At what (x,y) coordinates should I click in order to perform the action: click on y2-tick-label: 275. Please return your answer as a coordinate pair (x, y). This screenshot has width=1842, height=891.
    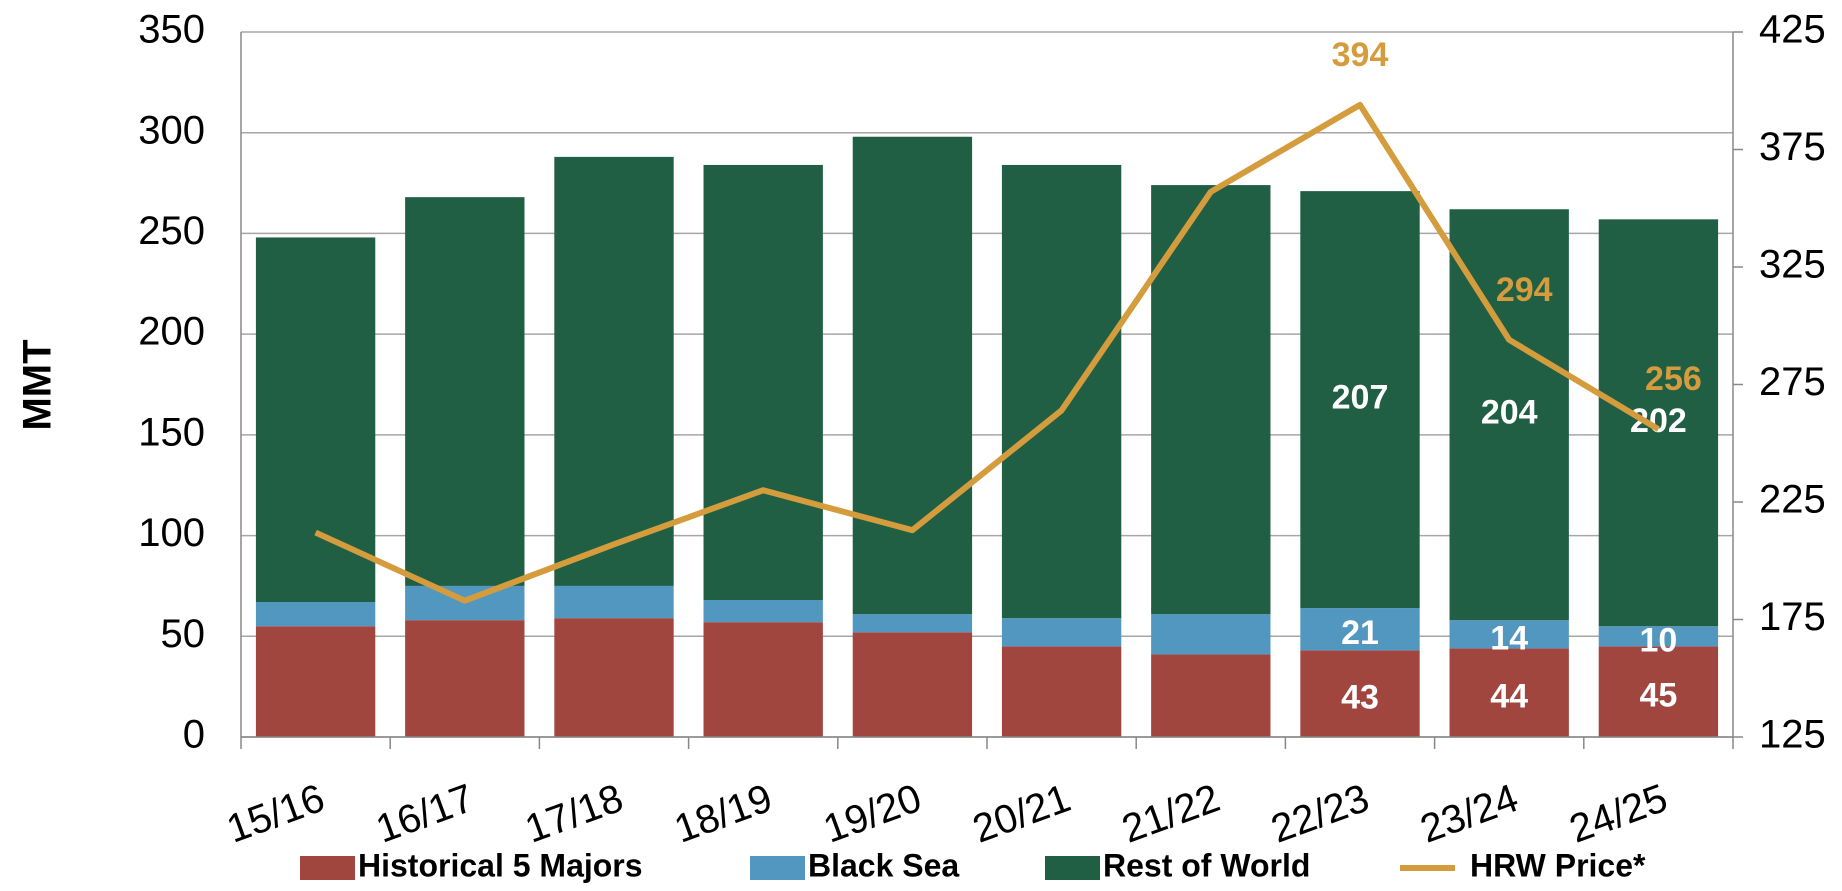
    Looking at the image, I should click on (1792, 382).